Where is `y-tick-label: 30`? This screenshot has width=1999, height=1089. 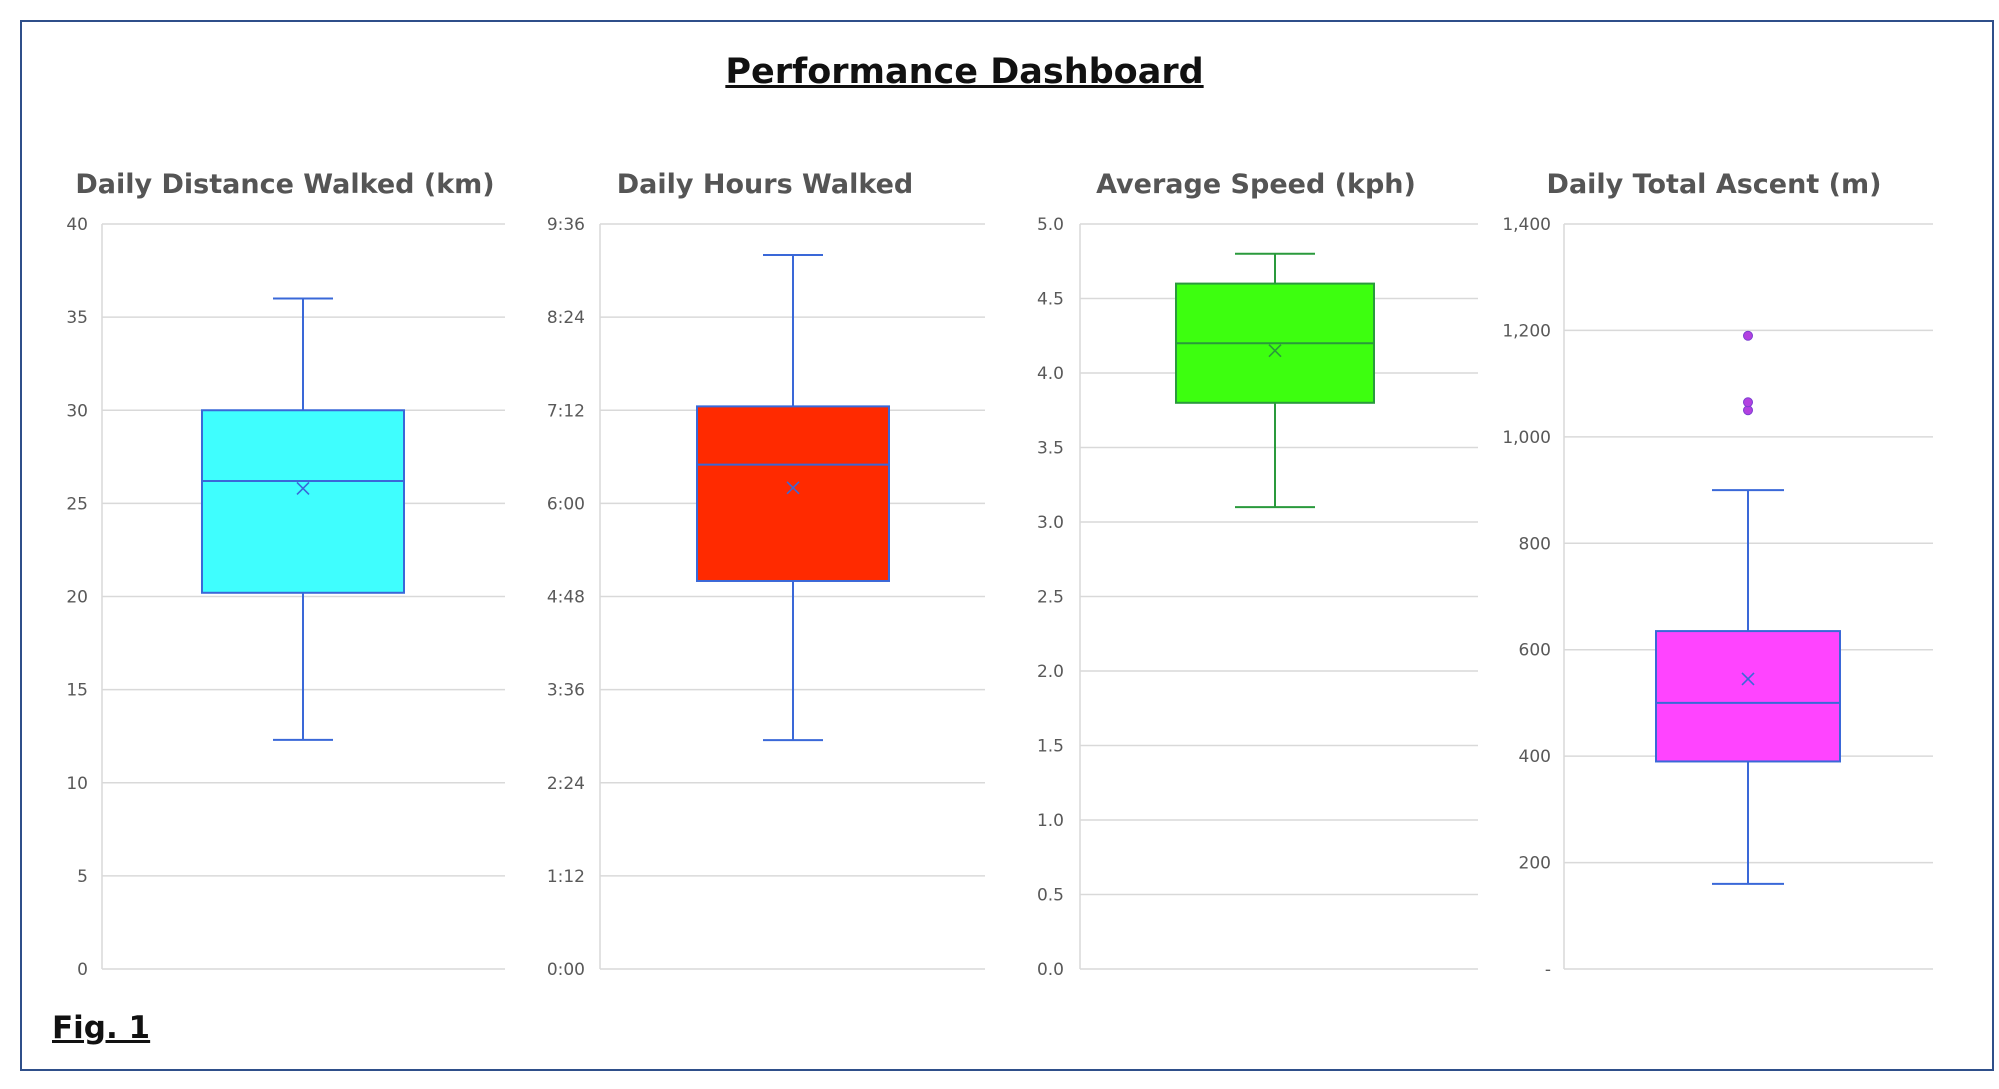
y-tick-label: 30 is located at coordinates (77, 411).